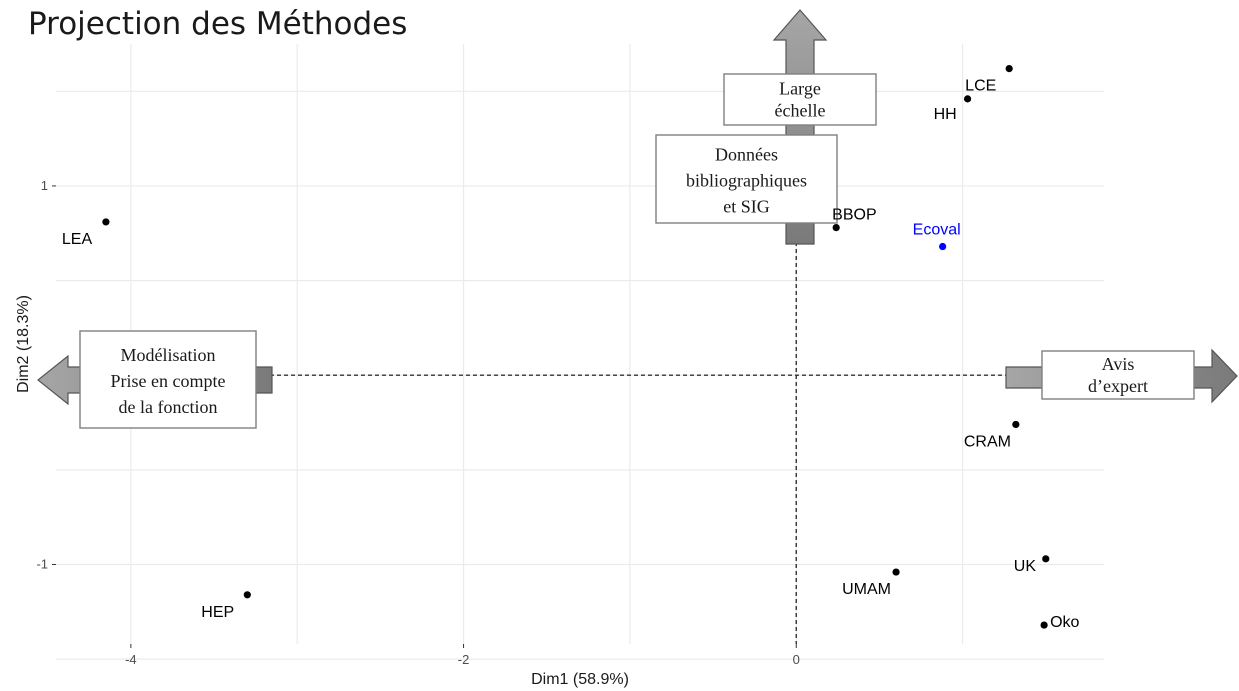  What do you see at coordinates (800, 99) in the screenshot?
I see `large-echelle-annotation-box` at bounding box center [800, 99].